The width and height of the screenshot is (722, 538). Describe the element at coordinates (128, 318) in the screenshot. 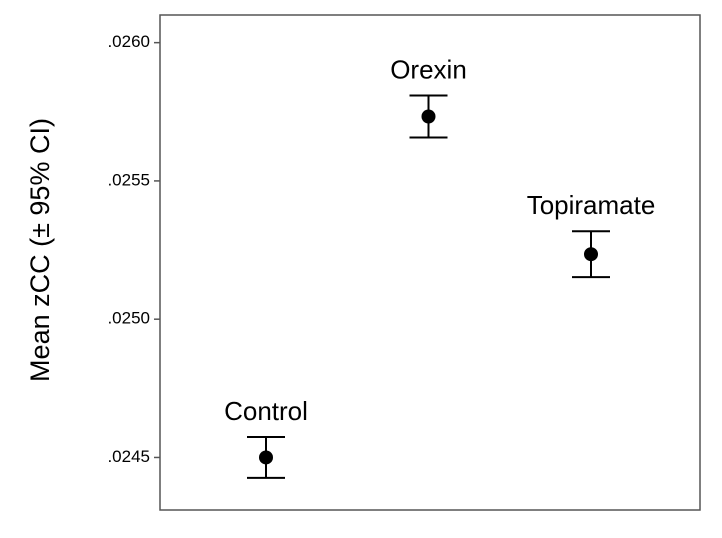

I see `y-tick-label: .0250` at that location.